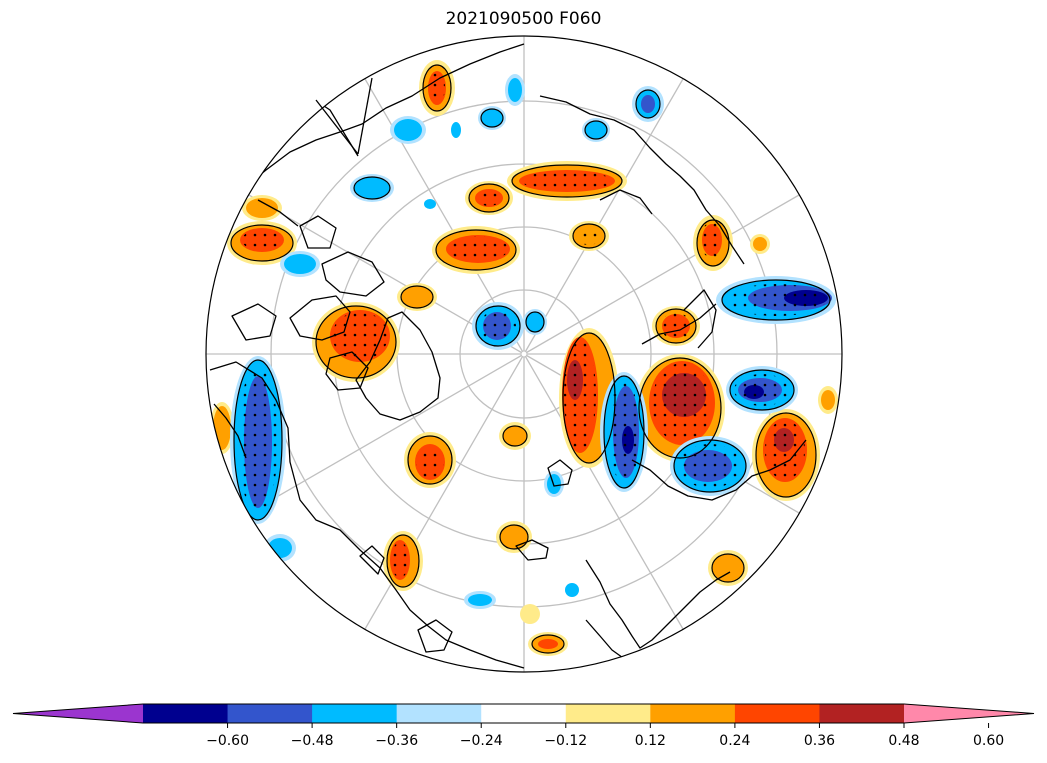 Image resolution: width=1047 pixels, height=763 pixels. Describe the element at coordinates (988, 741) in the screenshot. I see `colorbar-tick-label: 0.60` at that location.